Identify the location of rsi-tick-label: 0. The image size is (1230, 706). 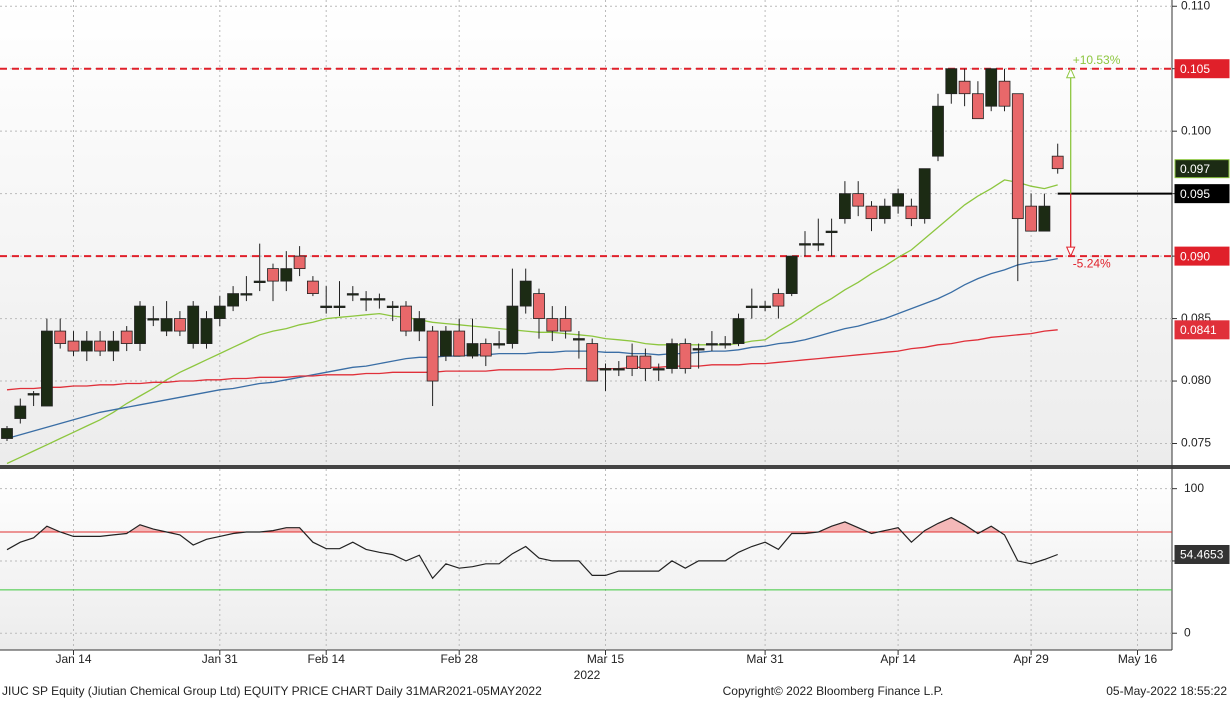
(1187, 632).